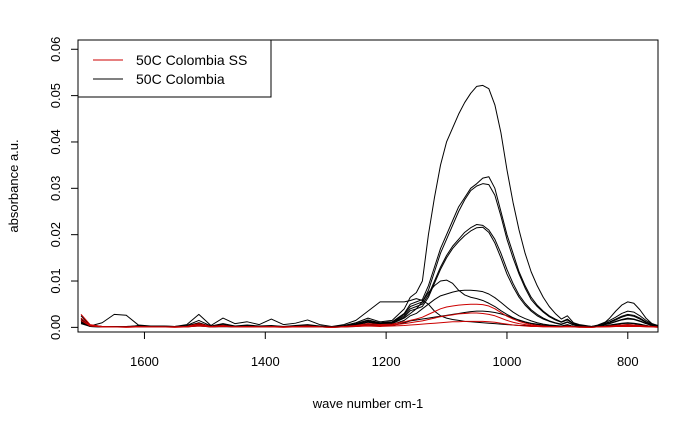 This screenshot has width=700, height=432. Describe the element at coordinates (55, 95) in the screenshot. I see `y-tick-label: 0.05` at that location.